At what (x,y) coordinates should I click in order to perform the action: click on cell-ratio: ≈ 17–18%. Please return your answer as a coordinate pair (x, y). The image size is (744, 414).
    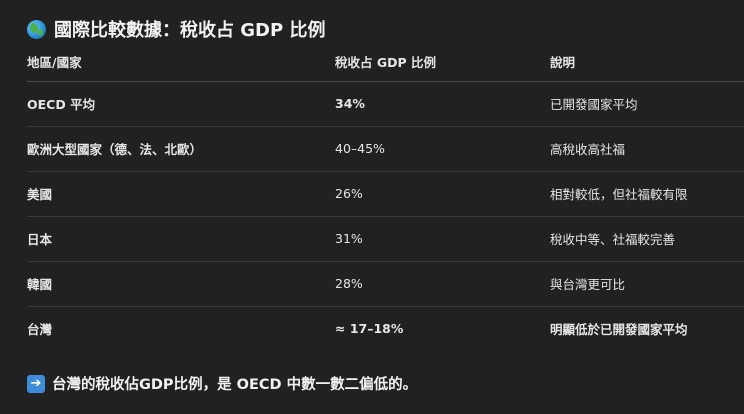
    Looking at the image, I should click on (369, 329).